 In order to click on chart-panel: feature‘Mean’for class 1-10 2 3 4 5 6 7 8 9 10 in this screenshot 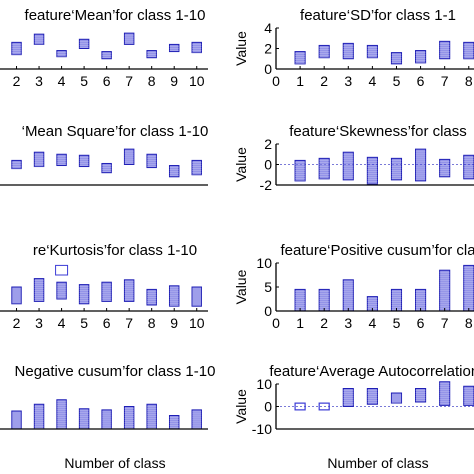, I will do `click(104, 48)`.